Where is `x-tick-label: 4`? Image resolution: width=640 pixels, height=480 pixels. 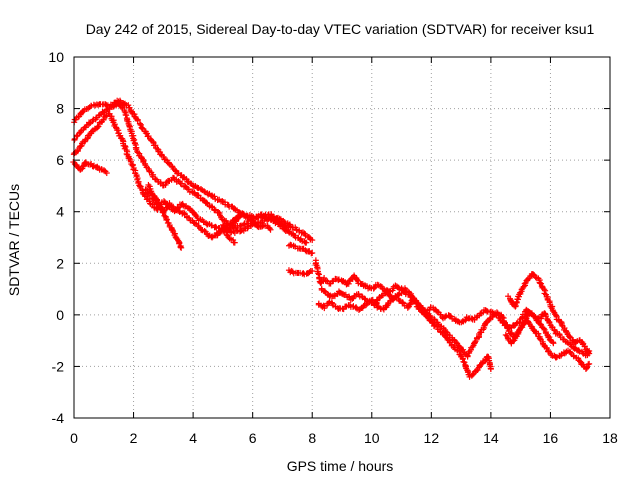
x-tick-label: 4 is located at coordinates (193, 438).